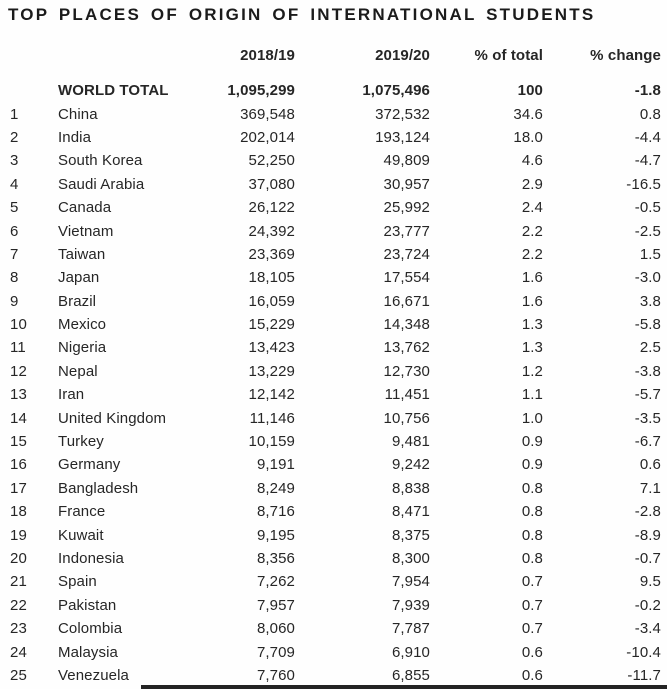 This screenshot has width=667, height=689. Describe the element at coordinates (88, 652) in the screenshot. I see `row-place: Malaysia` at that location.